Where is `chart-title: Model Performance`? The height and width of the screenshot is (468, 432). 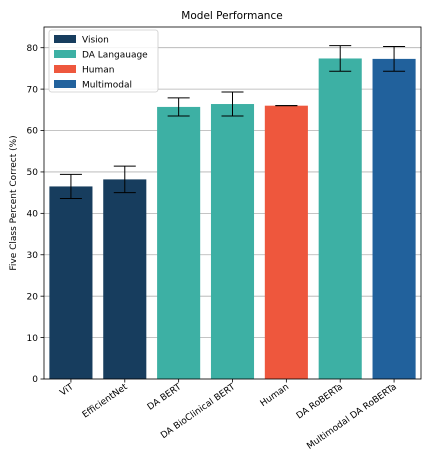 chart-title: Model Performance is located at coordinates (231, 16).